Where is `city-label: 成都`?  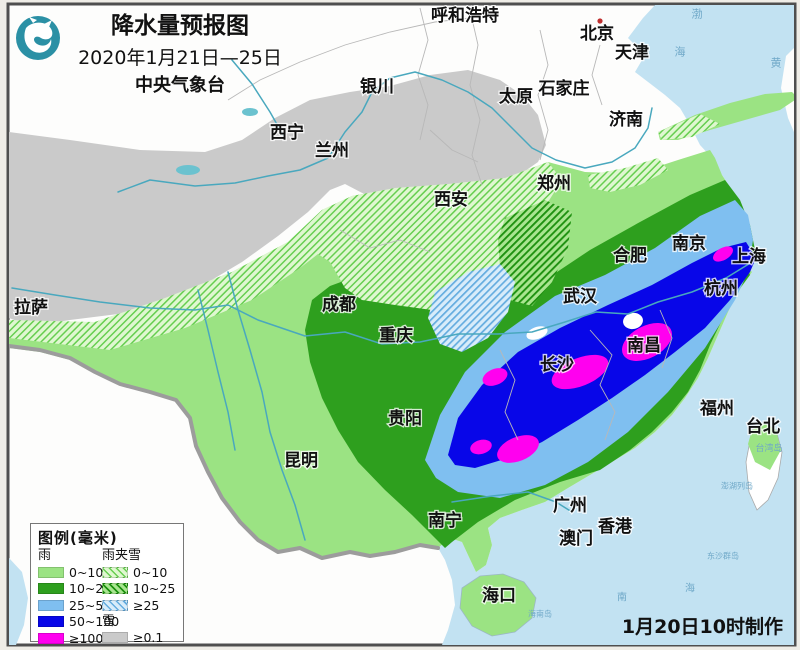 city-label: 成都 is located at coordinates (339, 304).